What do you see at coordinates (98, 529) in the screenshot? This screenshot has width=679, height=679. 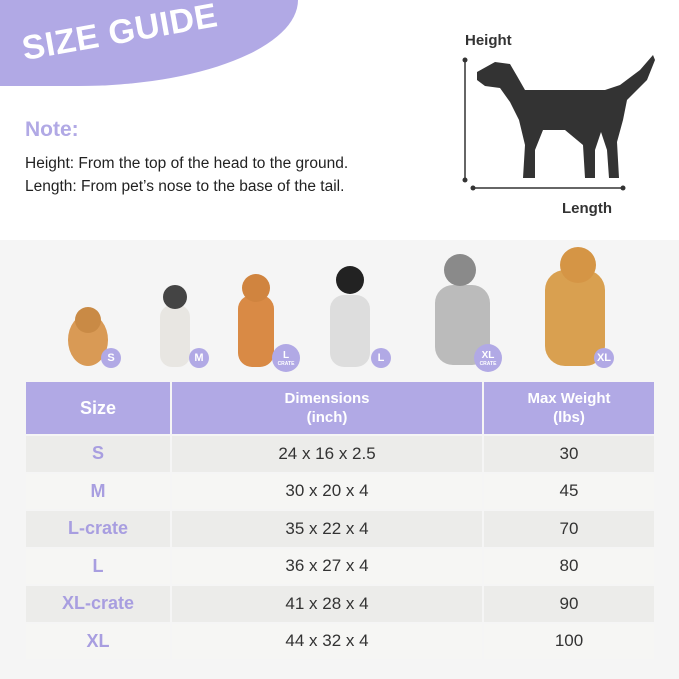 I see `size-cell: L-crate` at bounding box center [98, 529].